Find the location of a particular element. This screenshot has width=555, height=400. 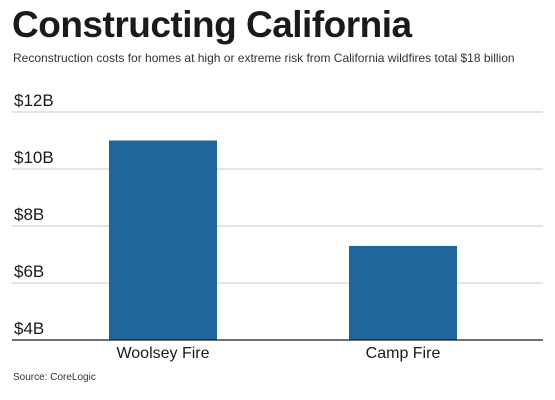

chart-title: Constructing California is located at coordinates (212, 24).